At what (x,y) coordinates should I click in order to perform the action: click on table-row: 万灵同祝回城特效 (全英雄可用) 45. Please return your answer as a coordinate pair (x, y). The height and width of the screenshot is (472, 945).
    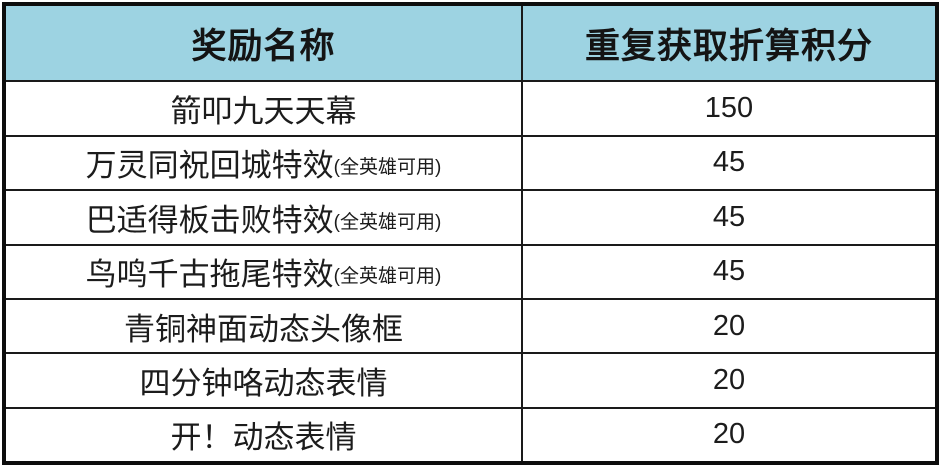
    Looking at the image, I should click on (470, 162).